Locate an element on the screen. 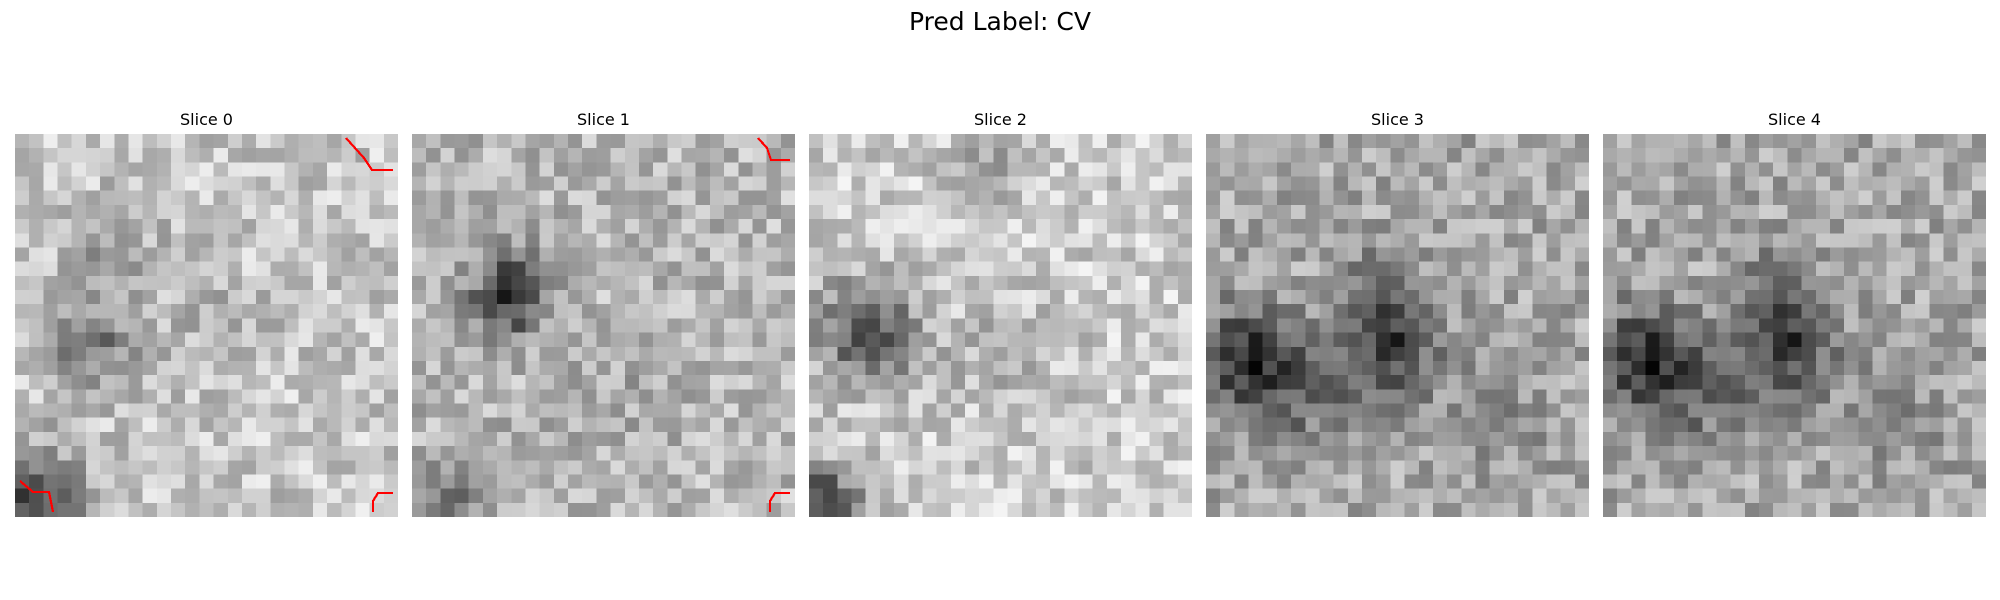 This screenshot has height=600, width=2000. slice-panel-1: Slice 1 is located at coordinates (603, 312).